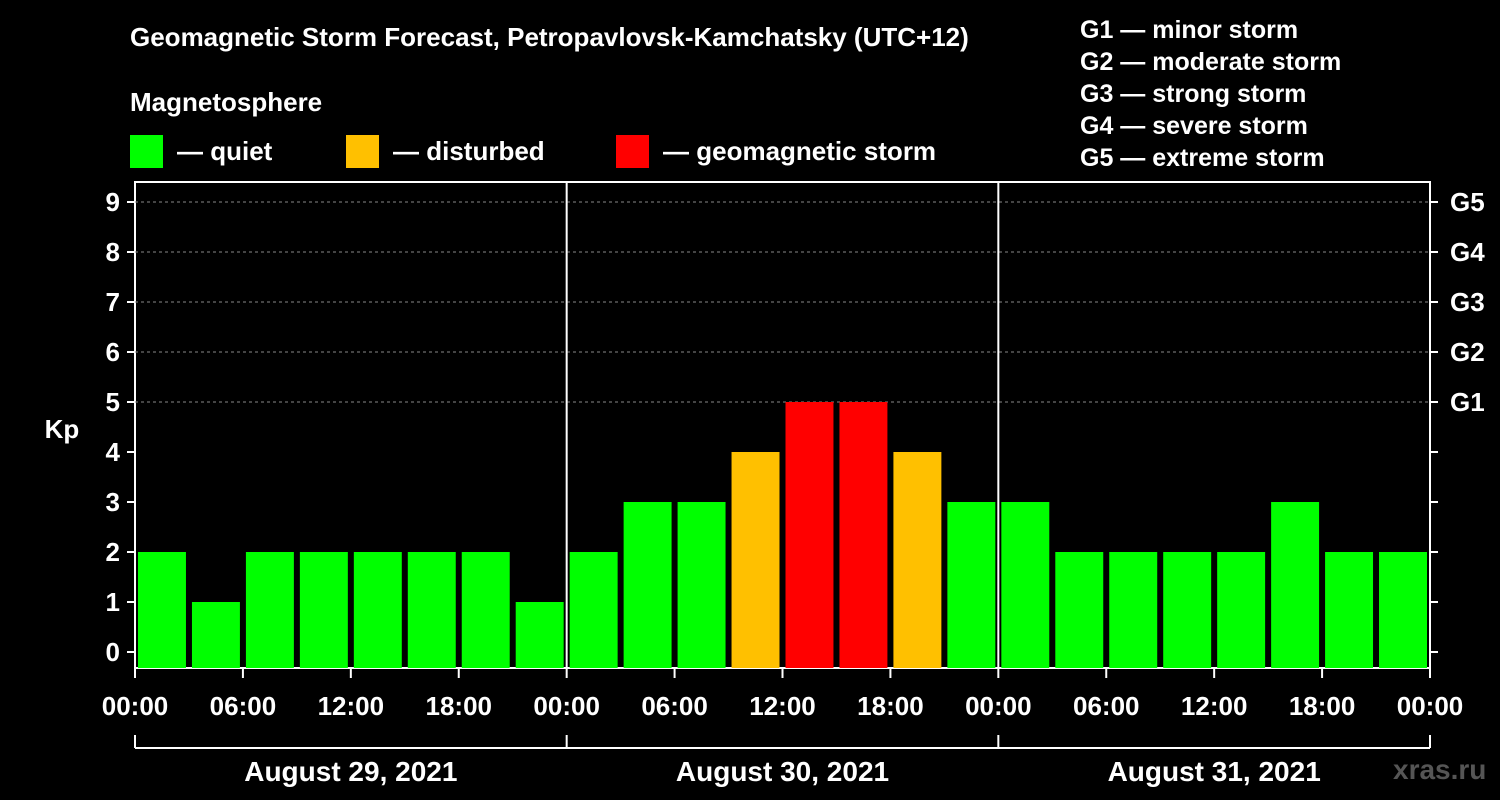  I want to click on legend-label-quiet: — quiet, so click(225, 150).